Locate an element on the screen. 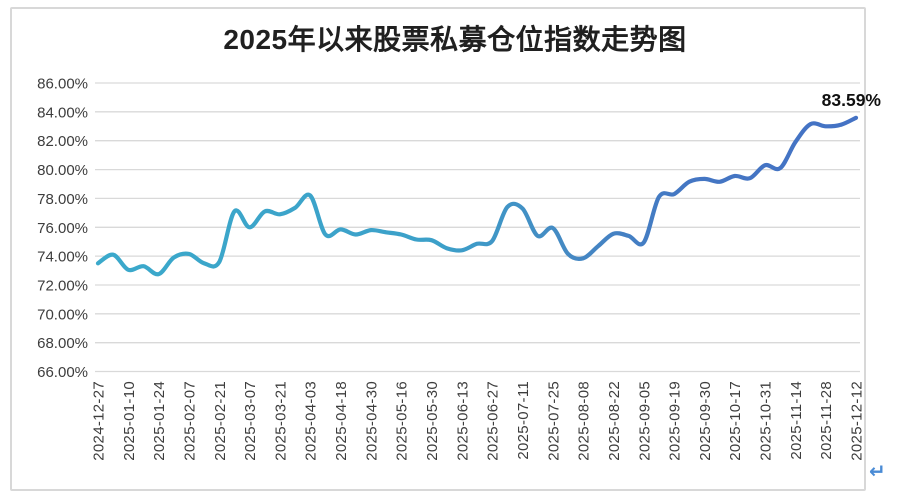 The height and width of the screenshot is (500, 903). x-tick-label: 2025-09-30 is located at coordinates (705, 421).